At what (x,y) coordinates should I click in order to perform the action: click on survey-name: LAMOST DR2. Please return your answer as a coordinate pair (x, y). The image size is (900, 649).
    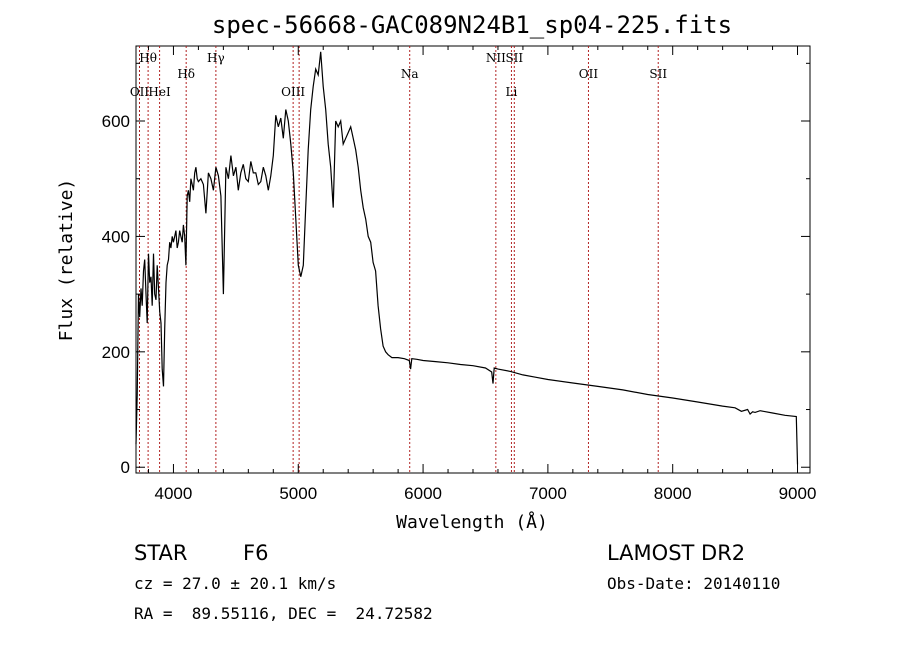
    Looking at the image, I should click on (676, 553).